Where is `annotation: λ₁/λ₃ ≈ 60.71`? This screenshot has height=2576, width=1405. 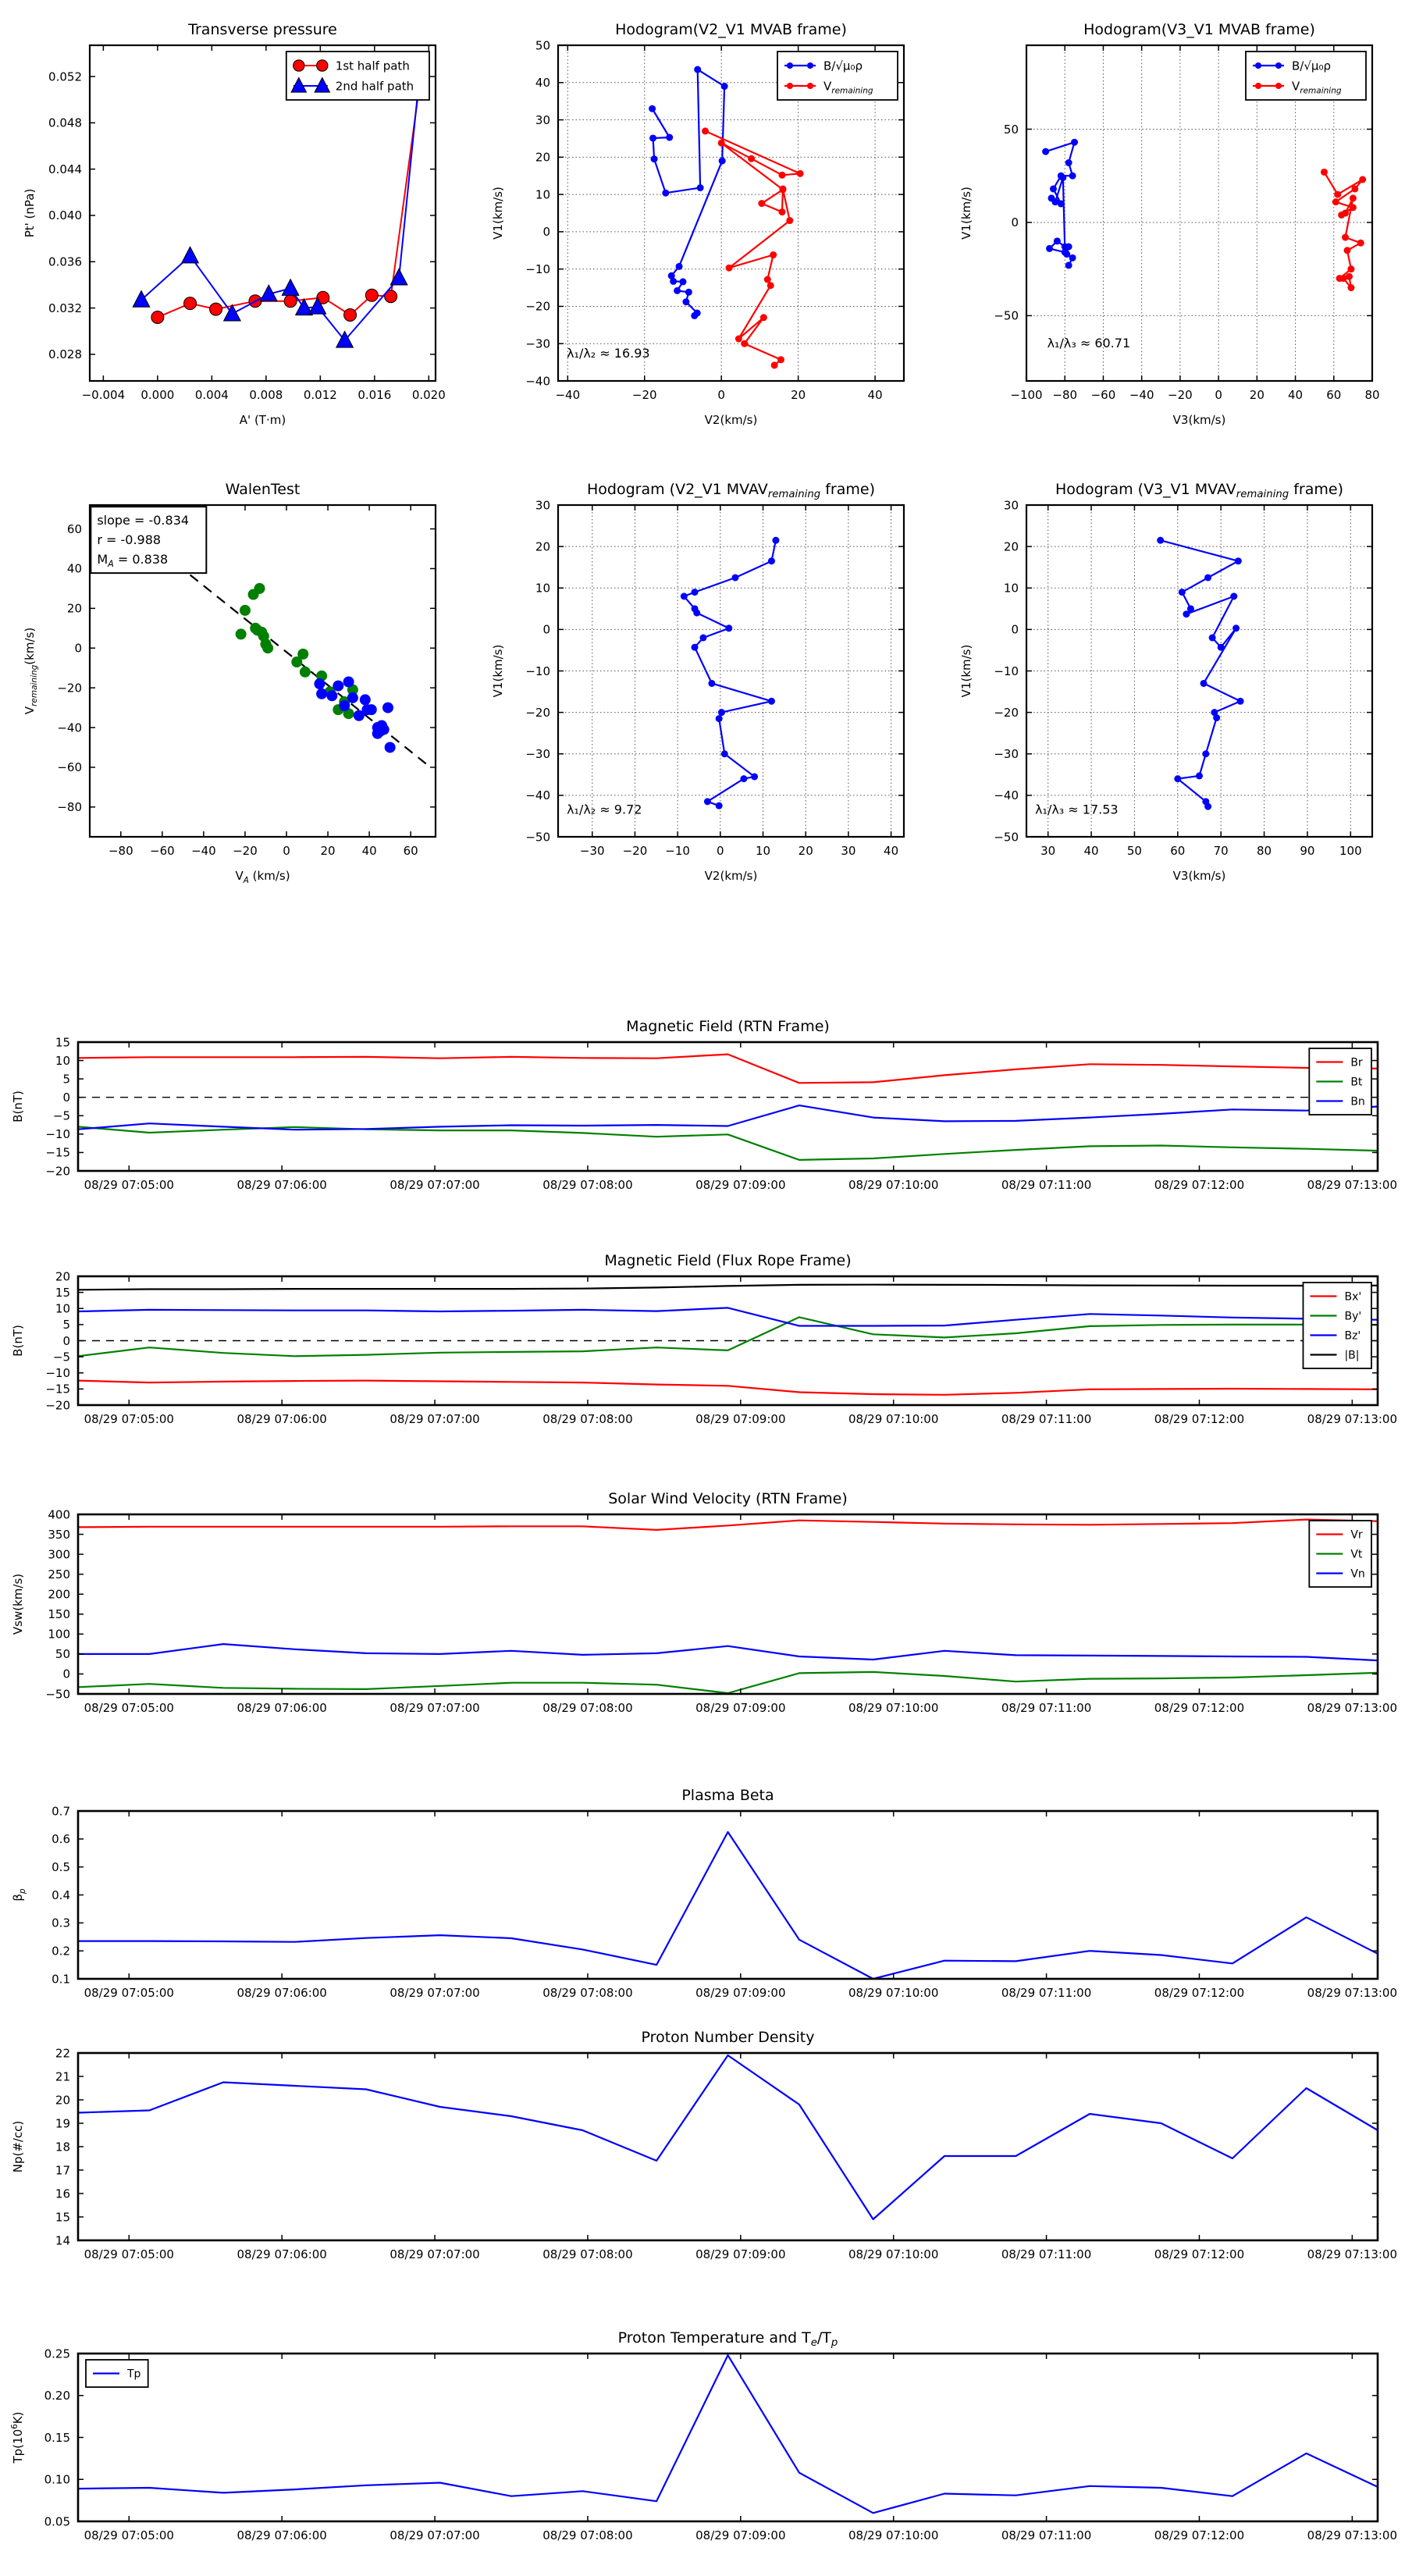
annotation: λ₁/λ₃ ≈ 60.71 is located at coordinates (1089, 343).